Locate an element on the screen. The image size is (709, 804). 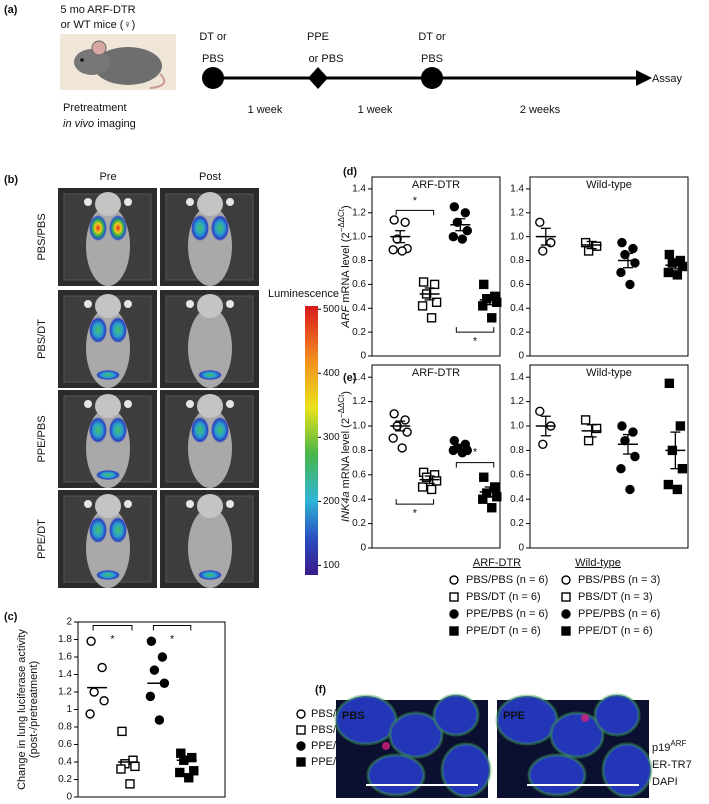
step-label: PBS is located at coordinates (213, 59).